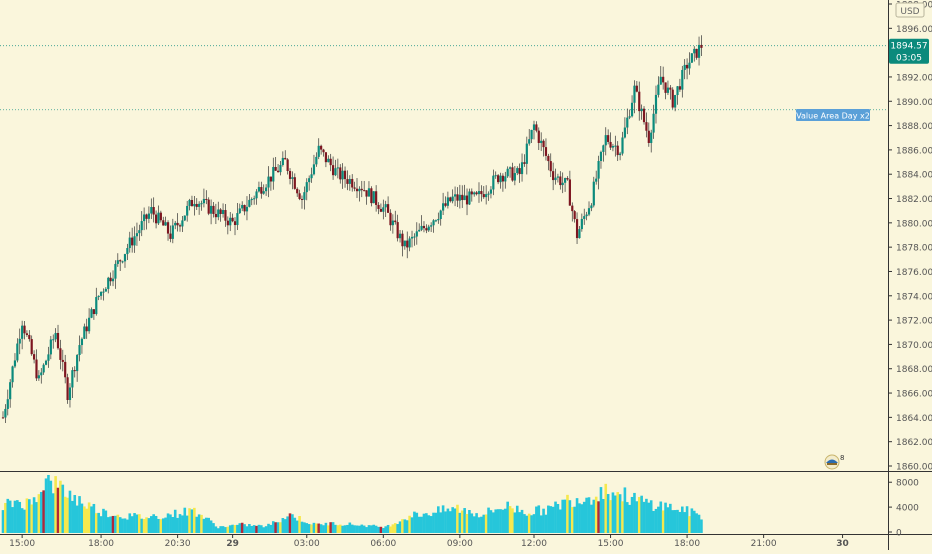 Image resolution: width=932 pixels, height=554 pixels. Describe the element at coordinates (178, 544) in the screenshot. I see `time-tick-label: 20:30` at that location.